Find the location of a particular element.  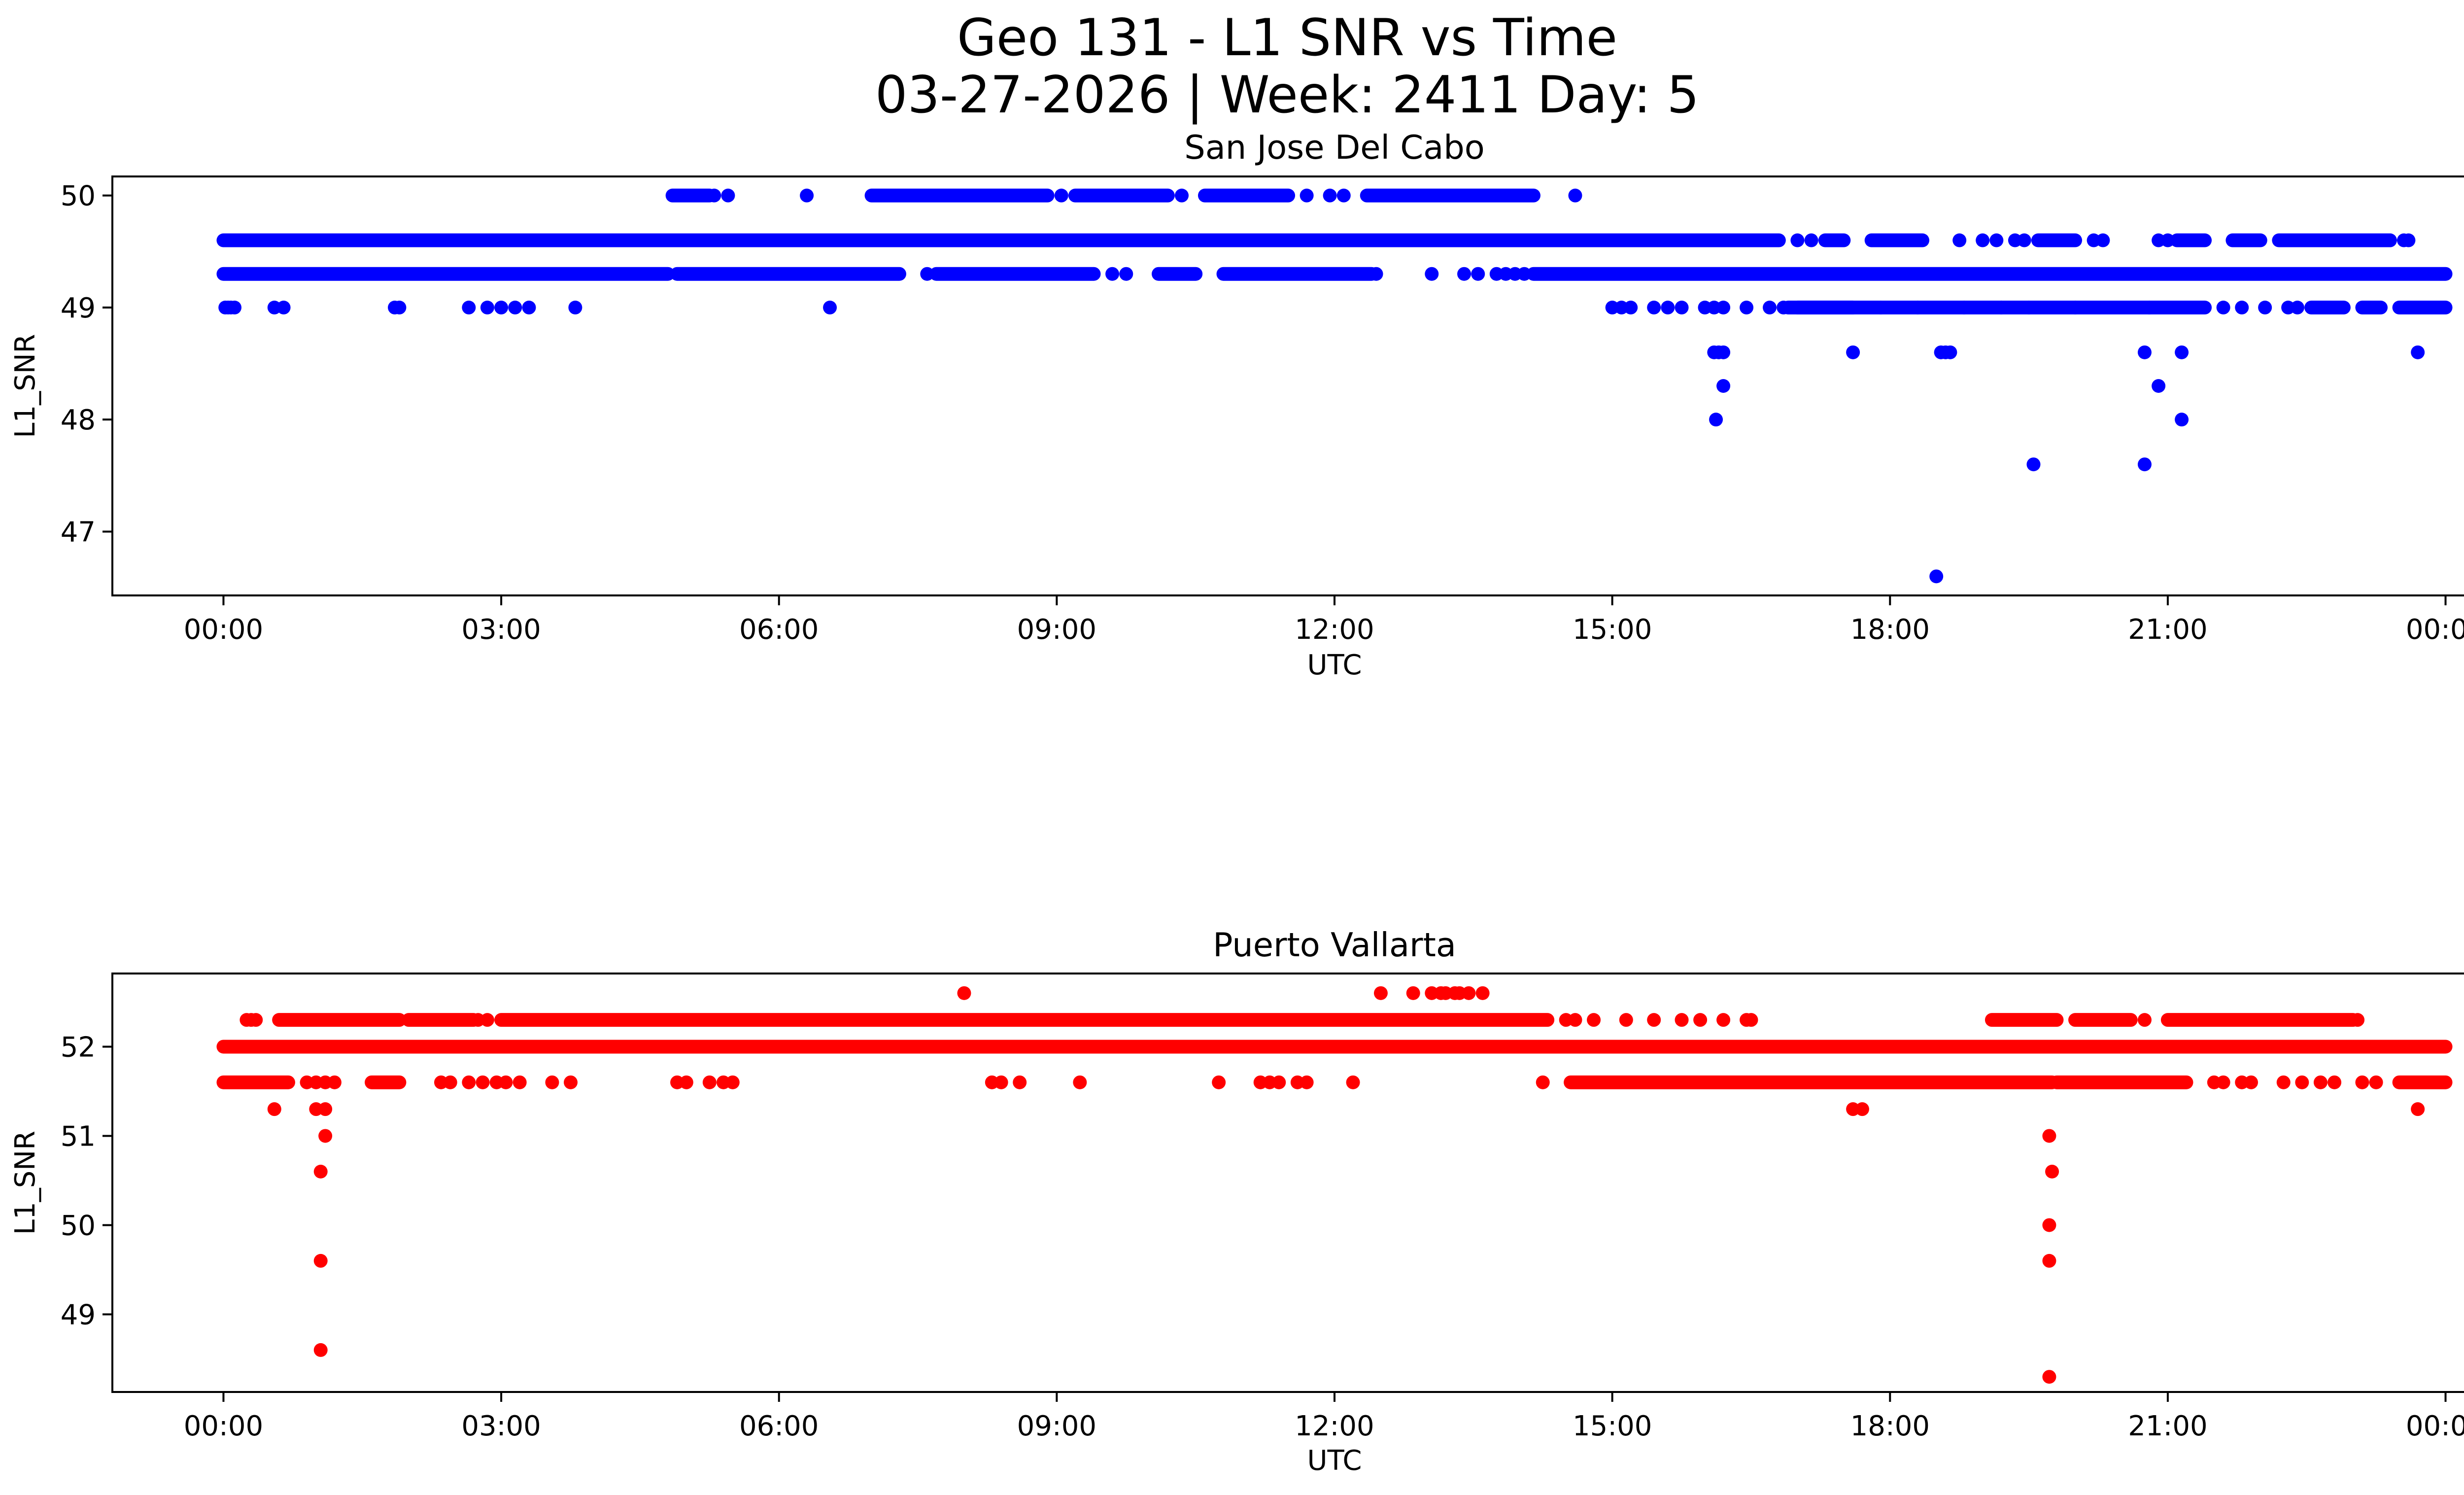

figure-title-line2: 03-27-2026 | Week: 2411 Day: 5 is located at coordinates (1287, 95).